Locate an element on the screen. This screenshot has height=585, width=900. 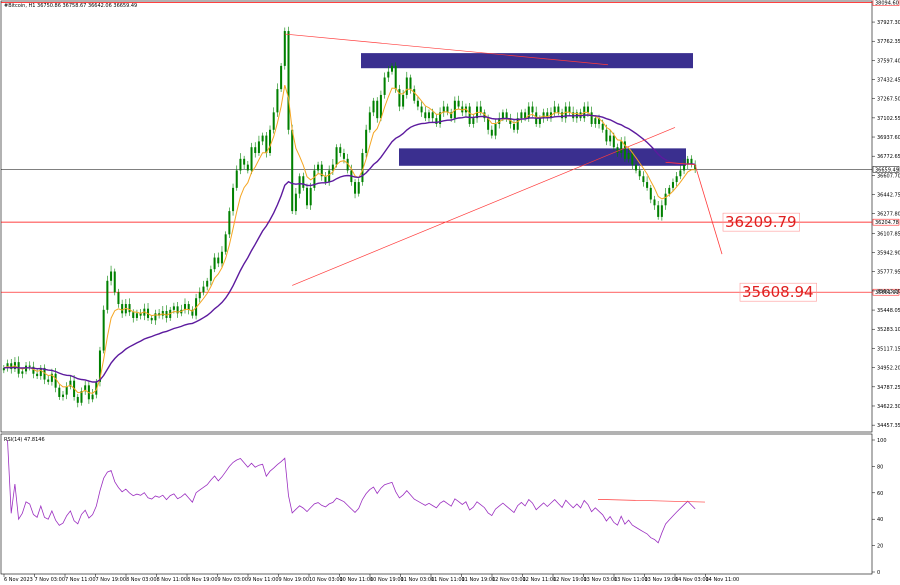
rsi-tick-label: 100 is located at coordinates (882, 441).